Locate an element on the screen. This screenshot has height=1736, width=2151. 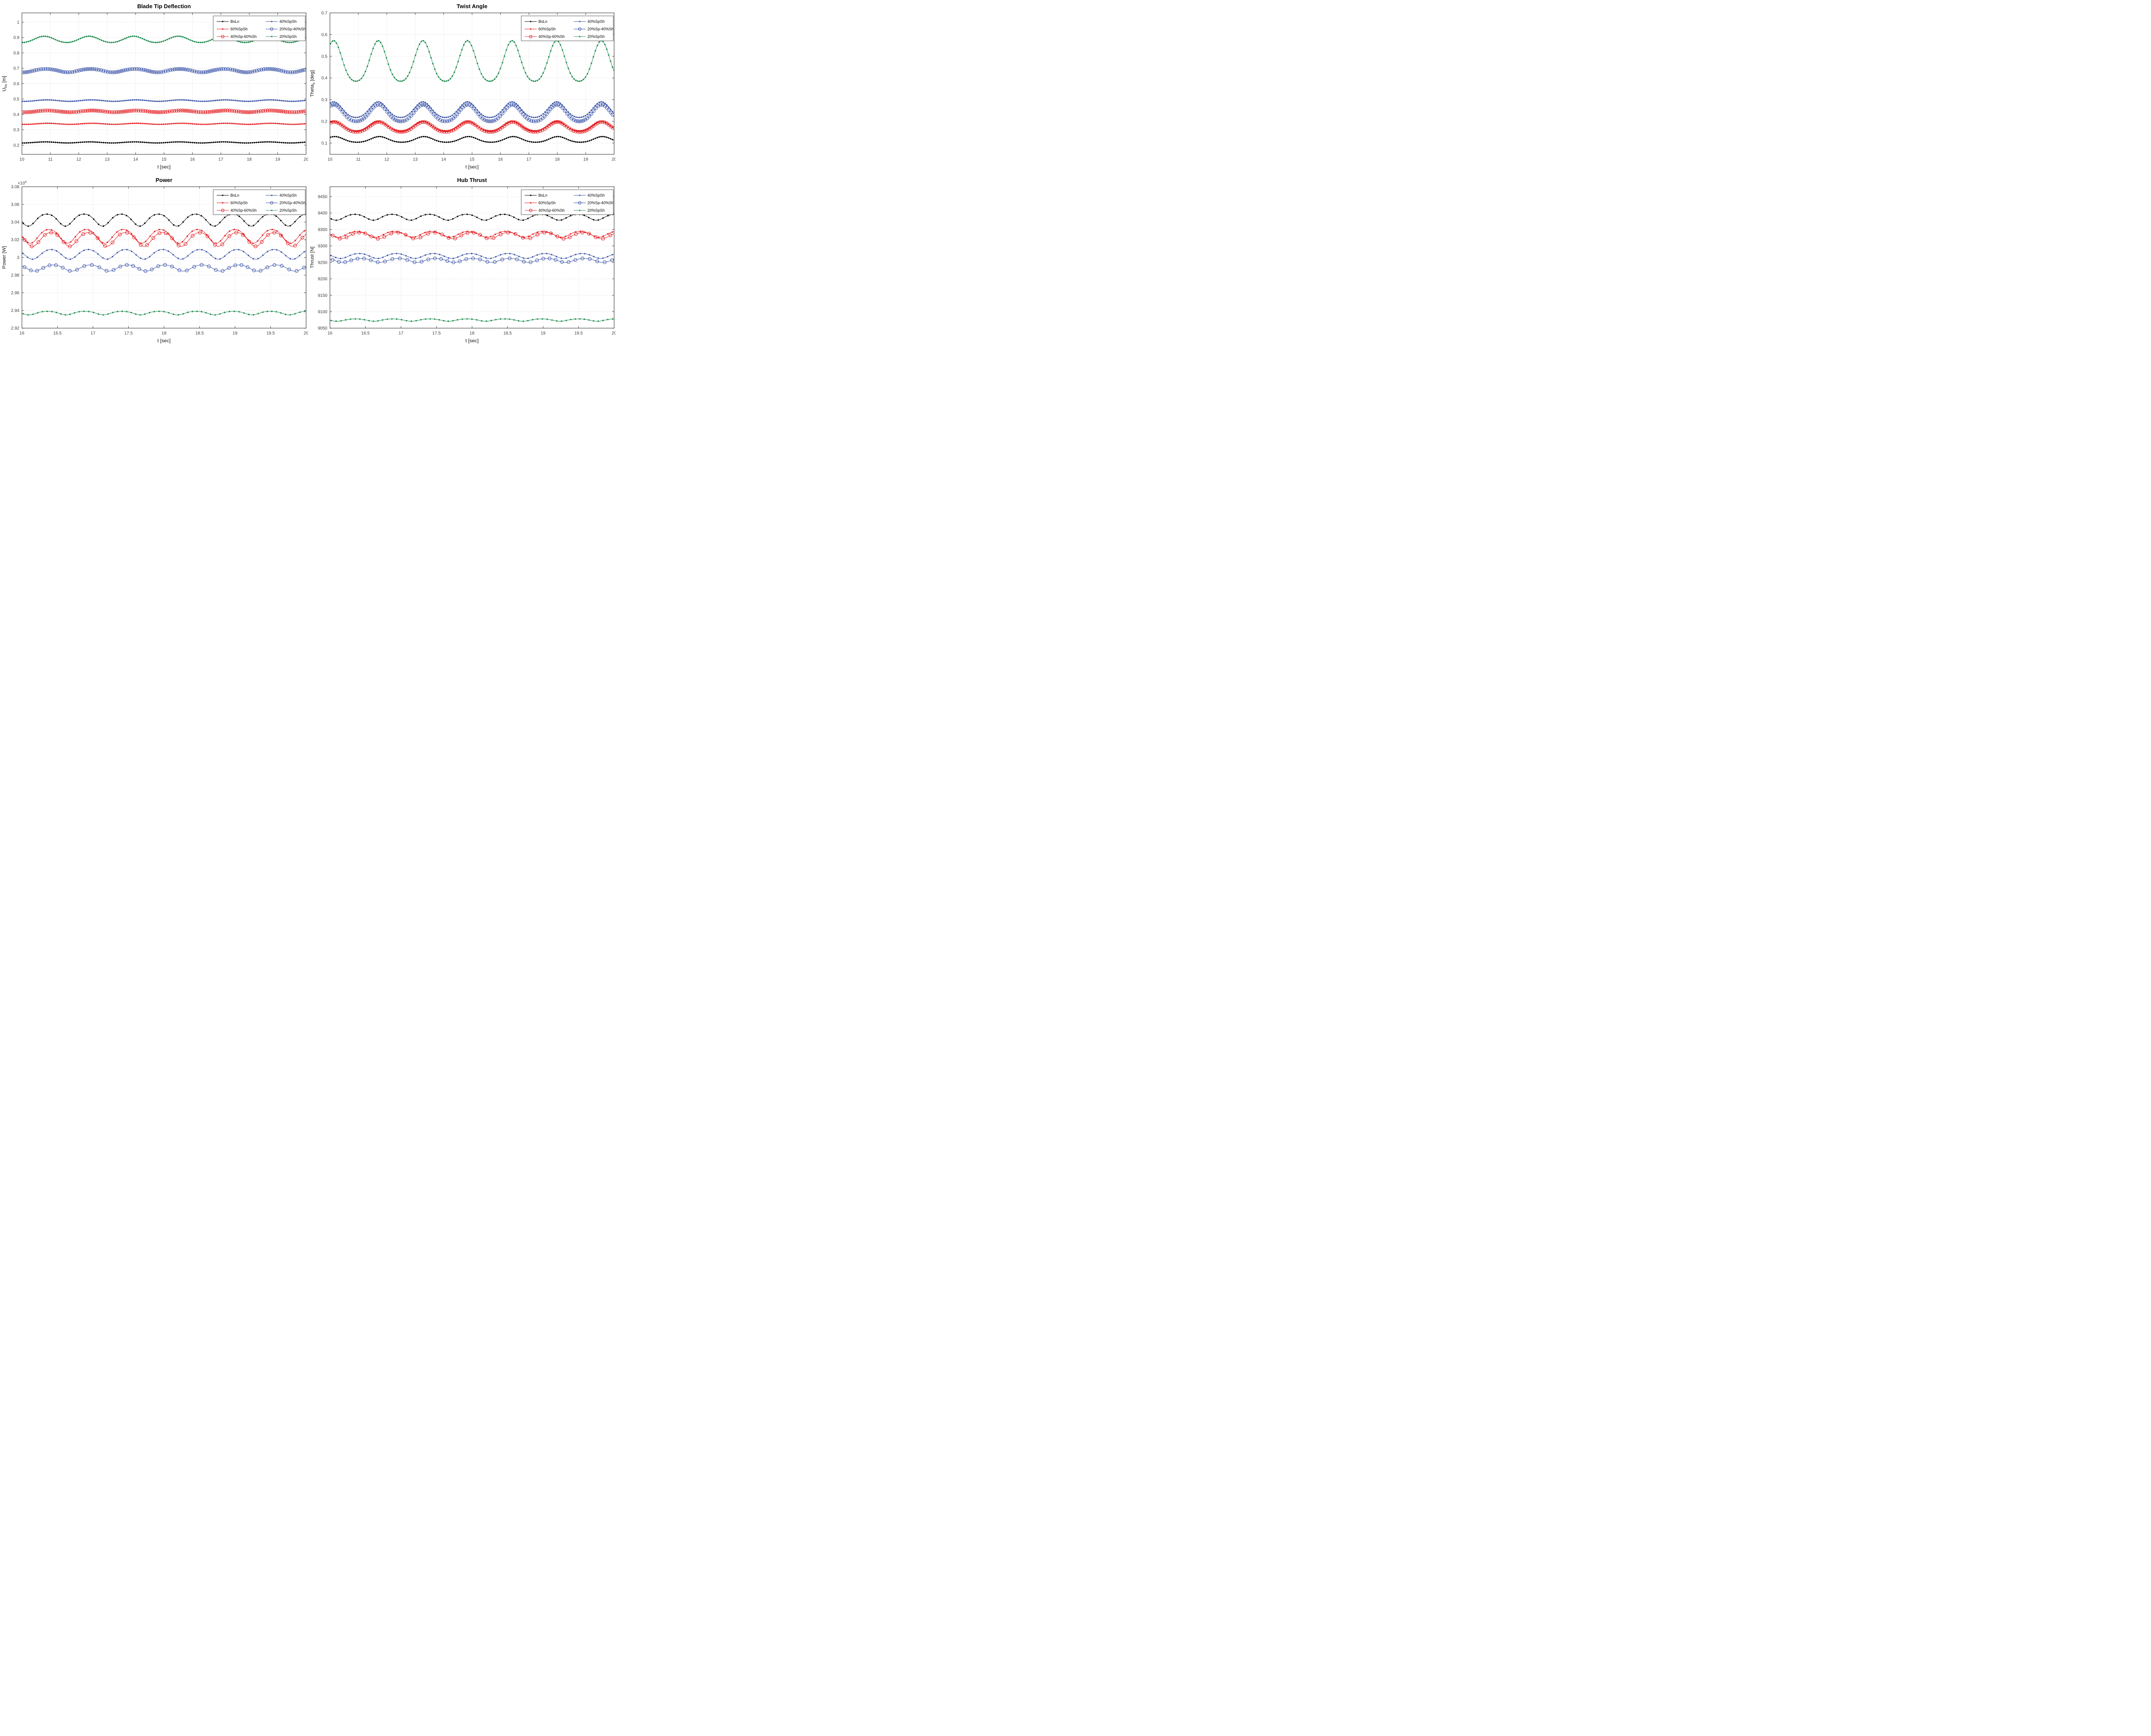
x-tick-label: 14 is located at coordinates (136, 160).